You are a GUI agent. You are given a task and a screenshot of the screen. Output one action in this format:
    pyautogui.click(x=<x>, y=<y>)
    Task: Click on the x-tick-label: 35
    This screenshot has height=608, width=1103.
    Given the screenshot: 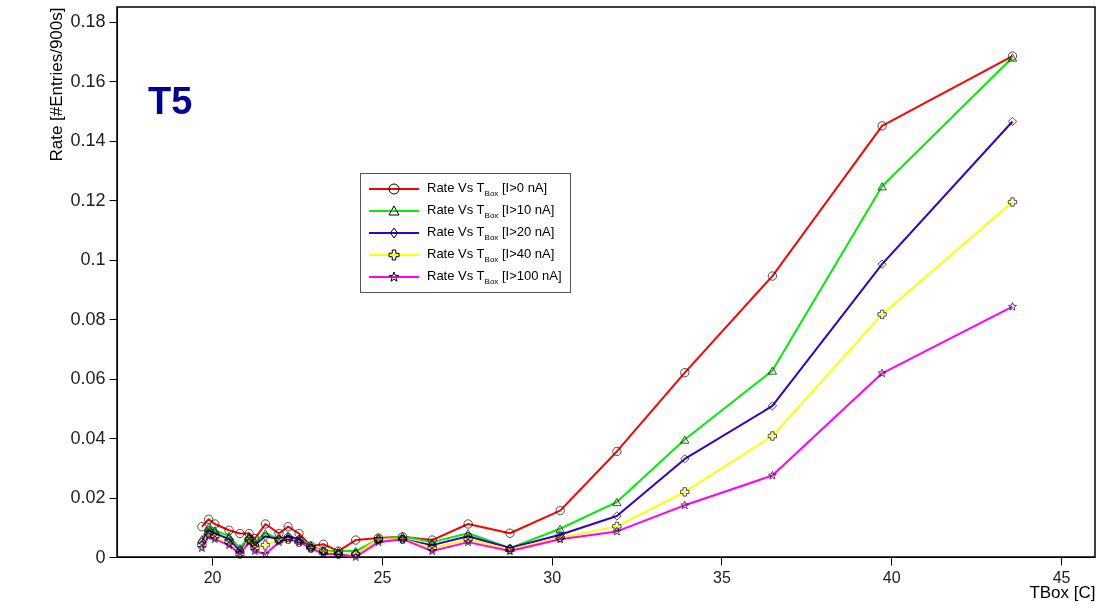 What is the action you would take?
    pyautogui.click(x=722, y=577)
    